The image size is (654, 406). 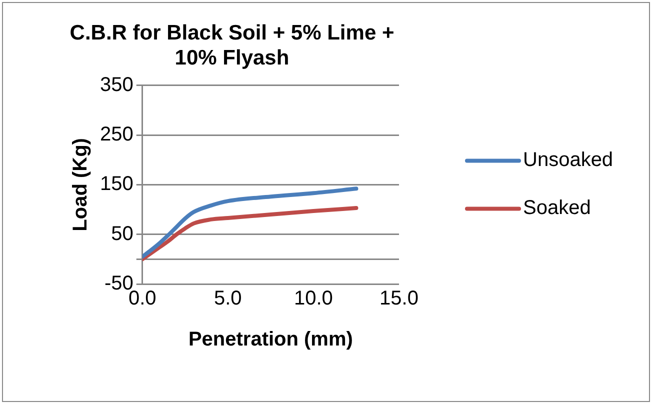 I want to click on legend-label: Soaked, so click(x=557, y=208).